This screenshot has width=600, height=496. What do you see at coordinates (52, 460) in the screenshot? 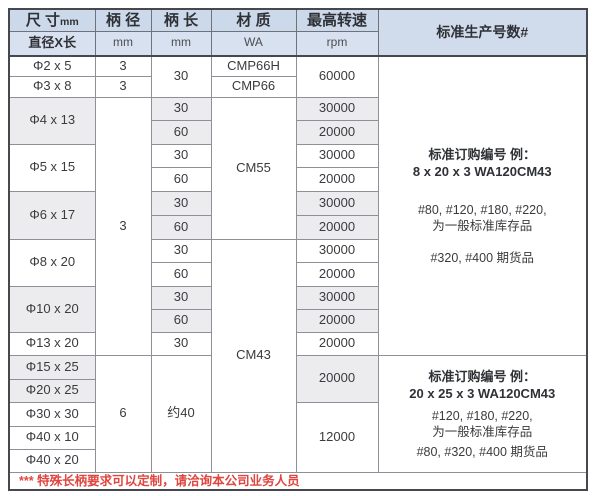
I see `size-cell: Φ40 x 20` at bounding box center [52, 460].